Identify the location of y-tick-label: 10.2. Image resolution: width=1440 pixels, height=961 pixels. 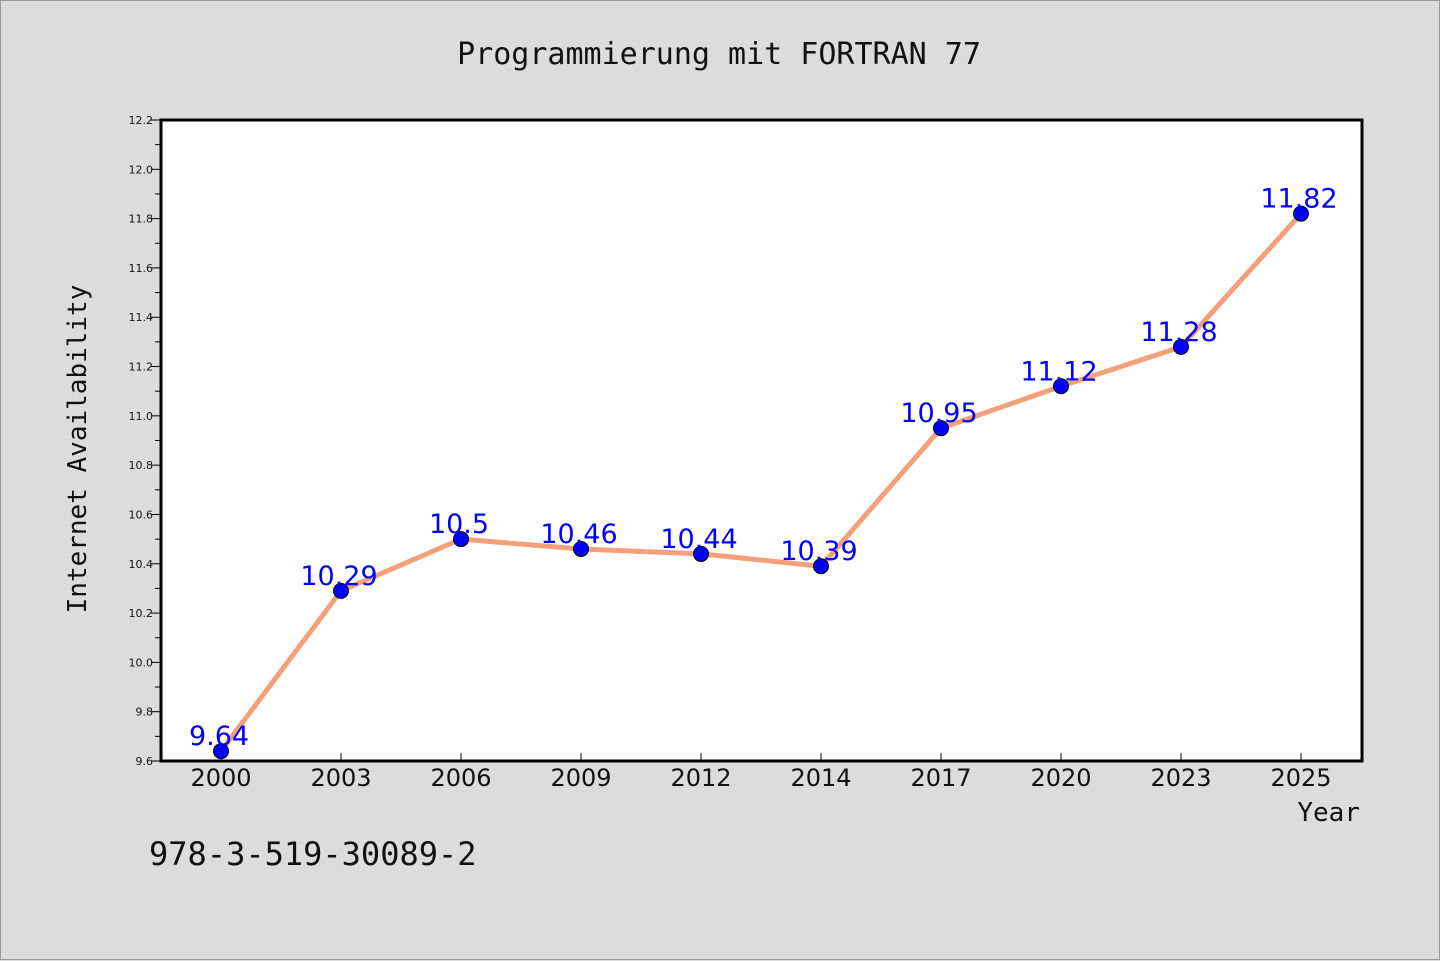
(141, 613).